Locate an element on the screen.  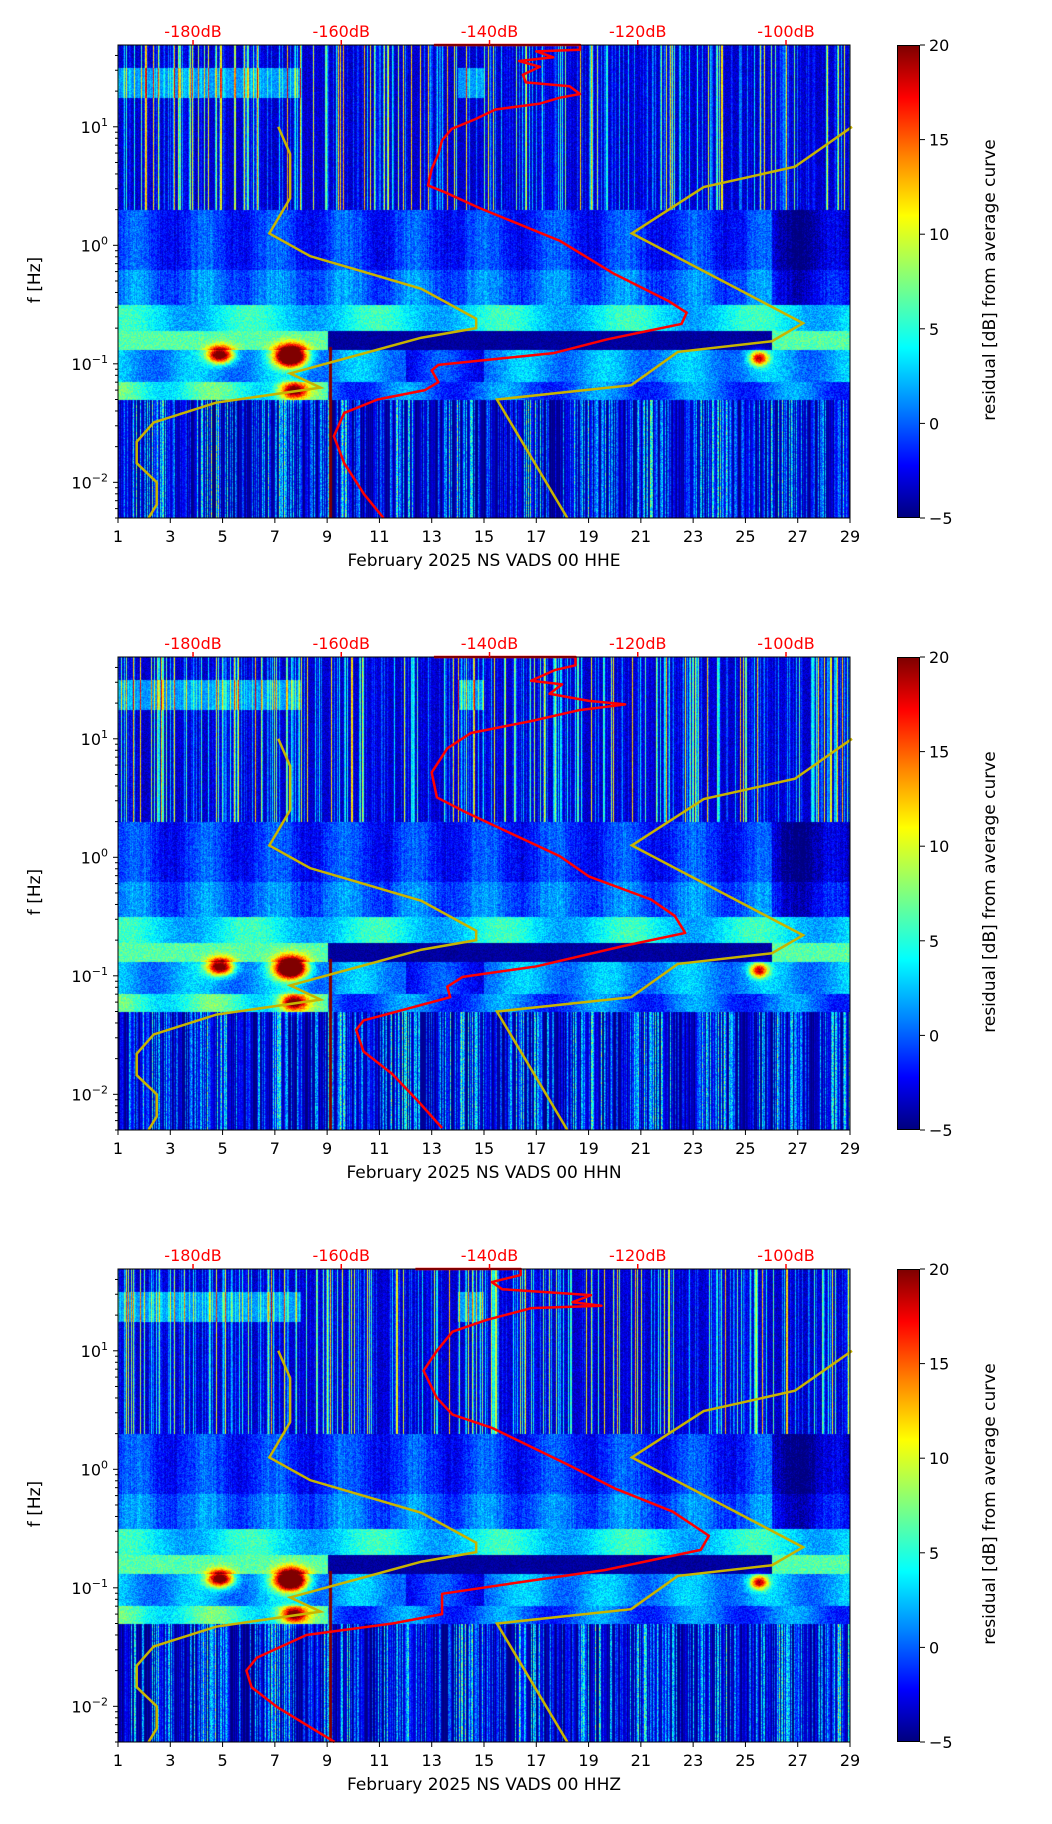
x-axis-label: February 2025 NS VADS 00 HHZ is located at coordinates (484, 1785).